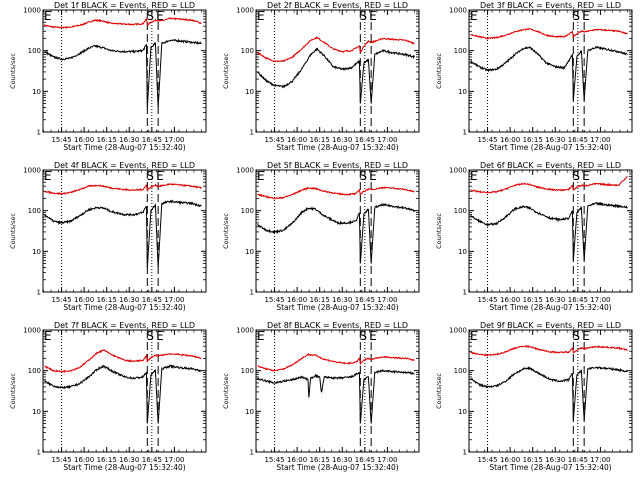 The height and width of the screenshot is (480, 640). I want to click on panel-title: Det 7f BLACK = Events, RED = LLD, so click(124, 325).